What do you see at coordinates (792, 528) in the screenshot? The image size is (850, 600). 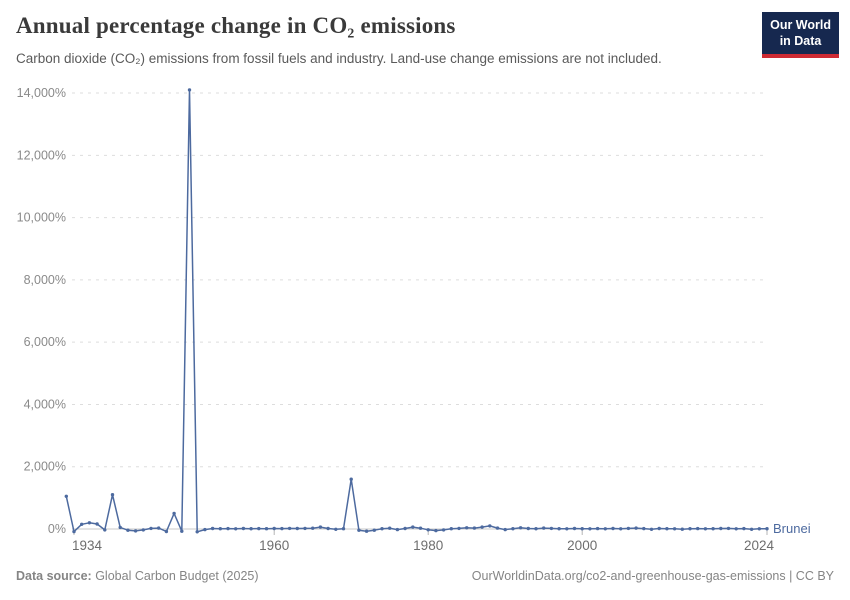 I see `series-end-label: Brunei` at bounding box center [792, 528].